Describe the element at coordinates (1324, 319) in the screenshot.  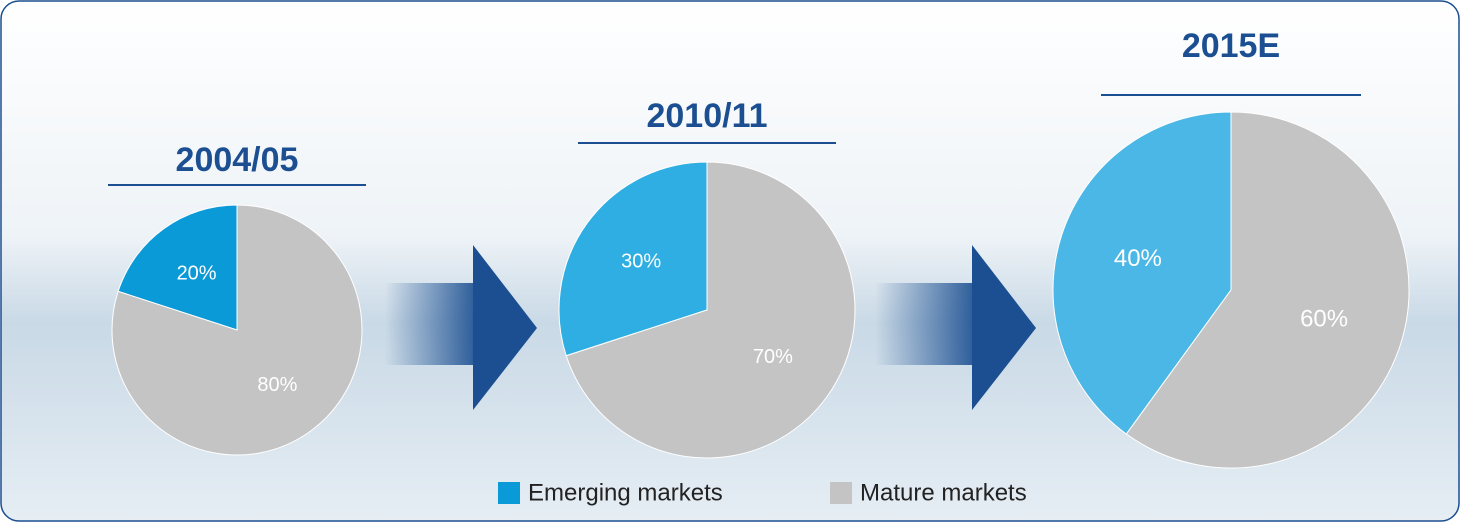
I see `data-label: 60%` at that location.